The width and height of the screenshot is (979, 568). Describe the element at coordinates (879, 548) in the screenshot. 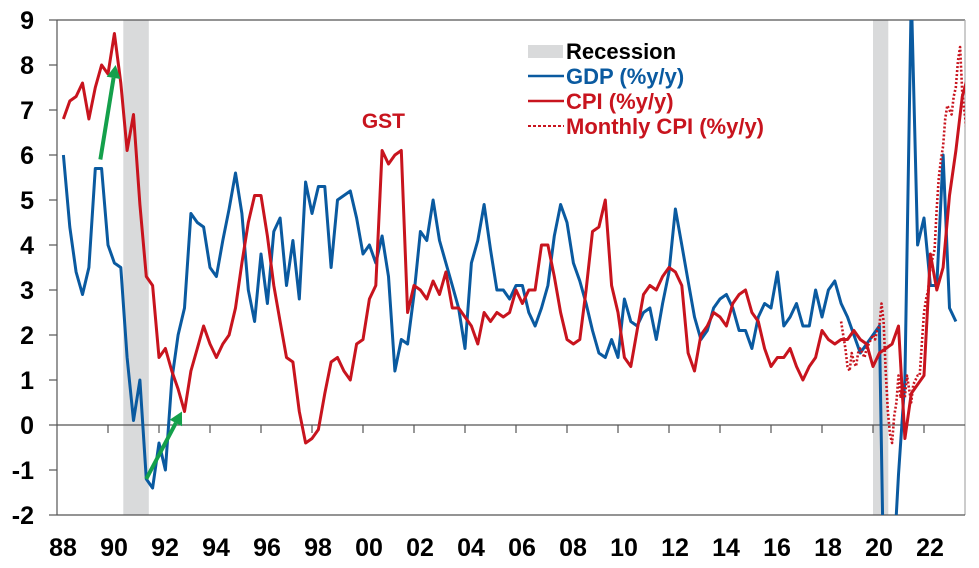

I see `x-tick-label: 20` at that location.